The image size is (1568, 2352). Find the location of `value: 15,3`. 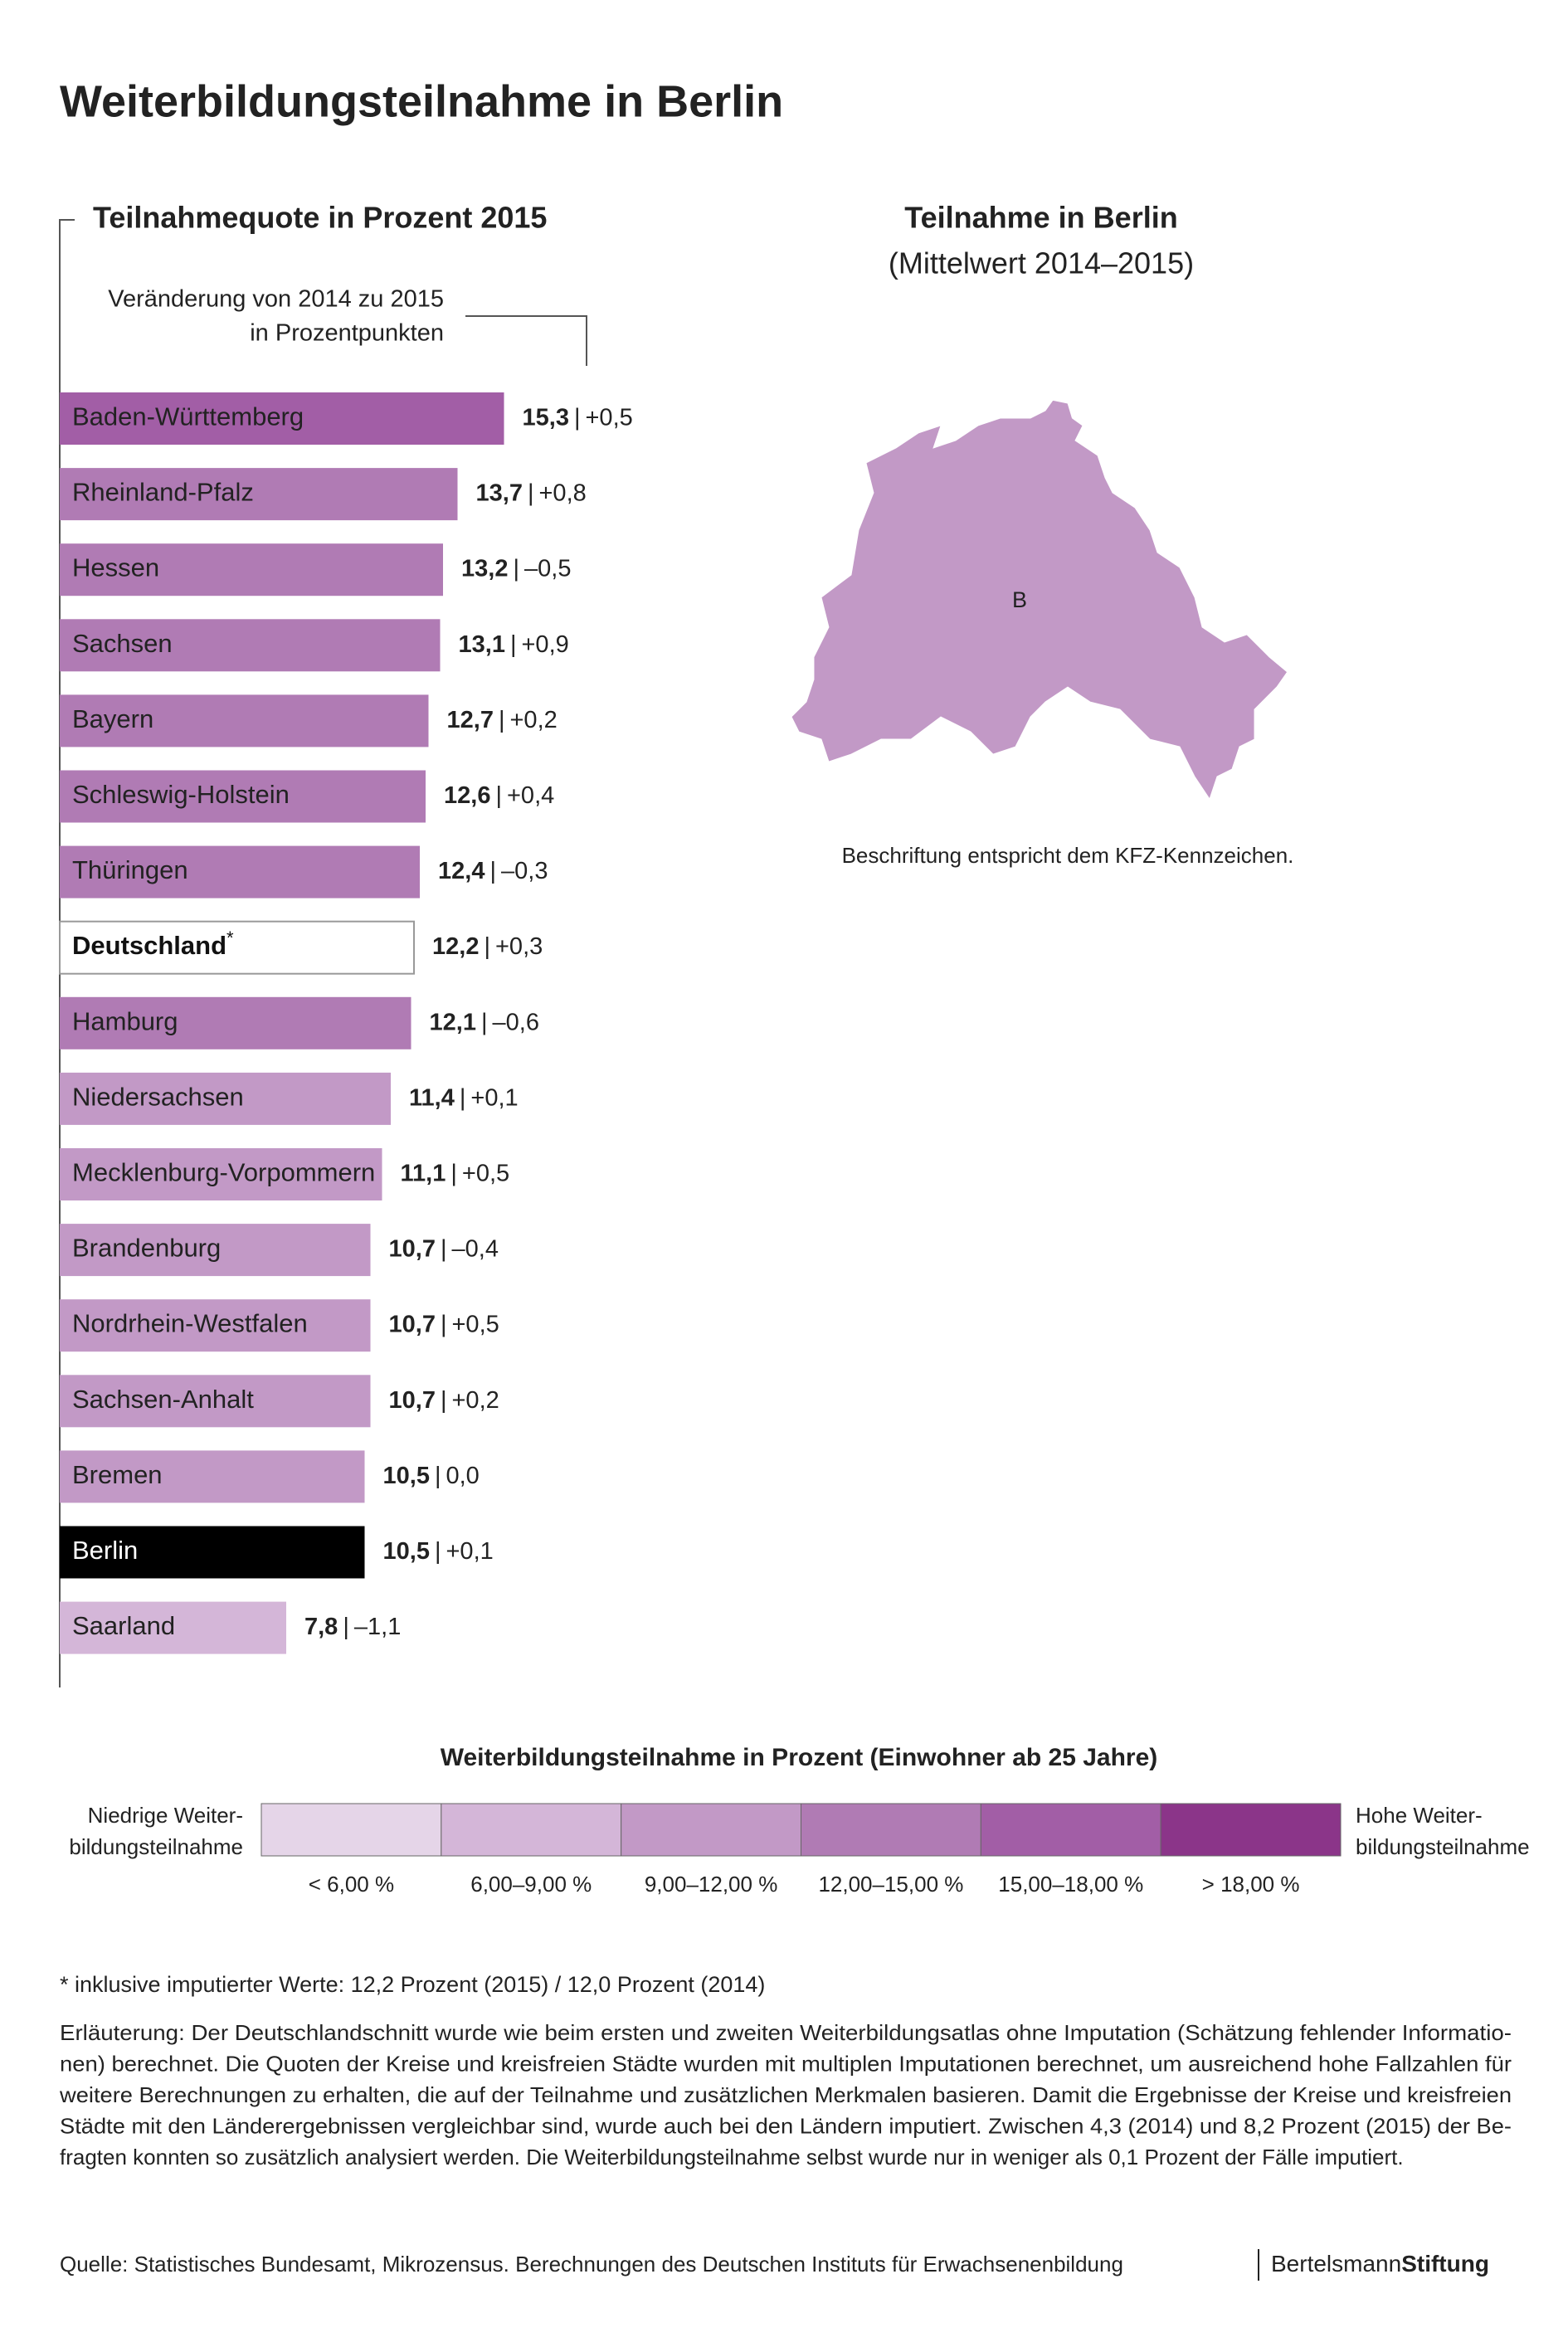

value: 15,3 is located at coordinates (546, 417).